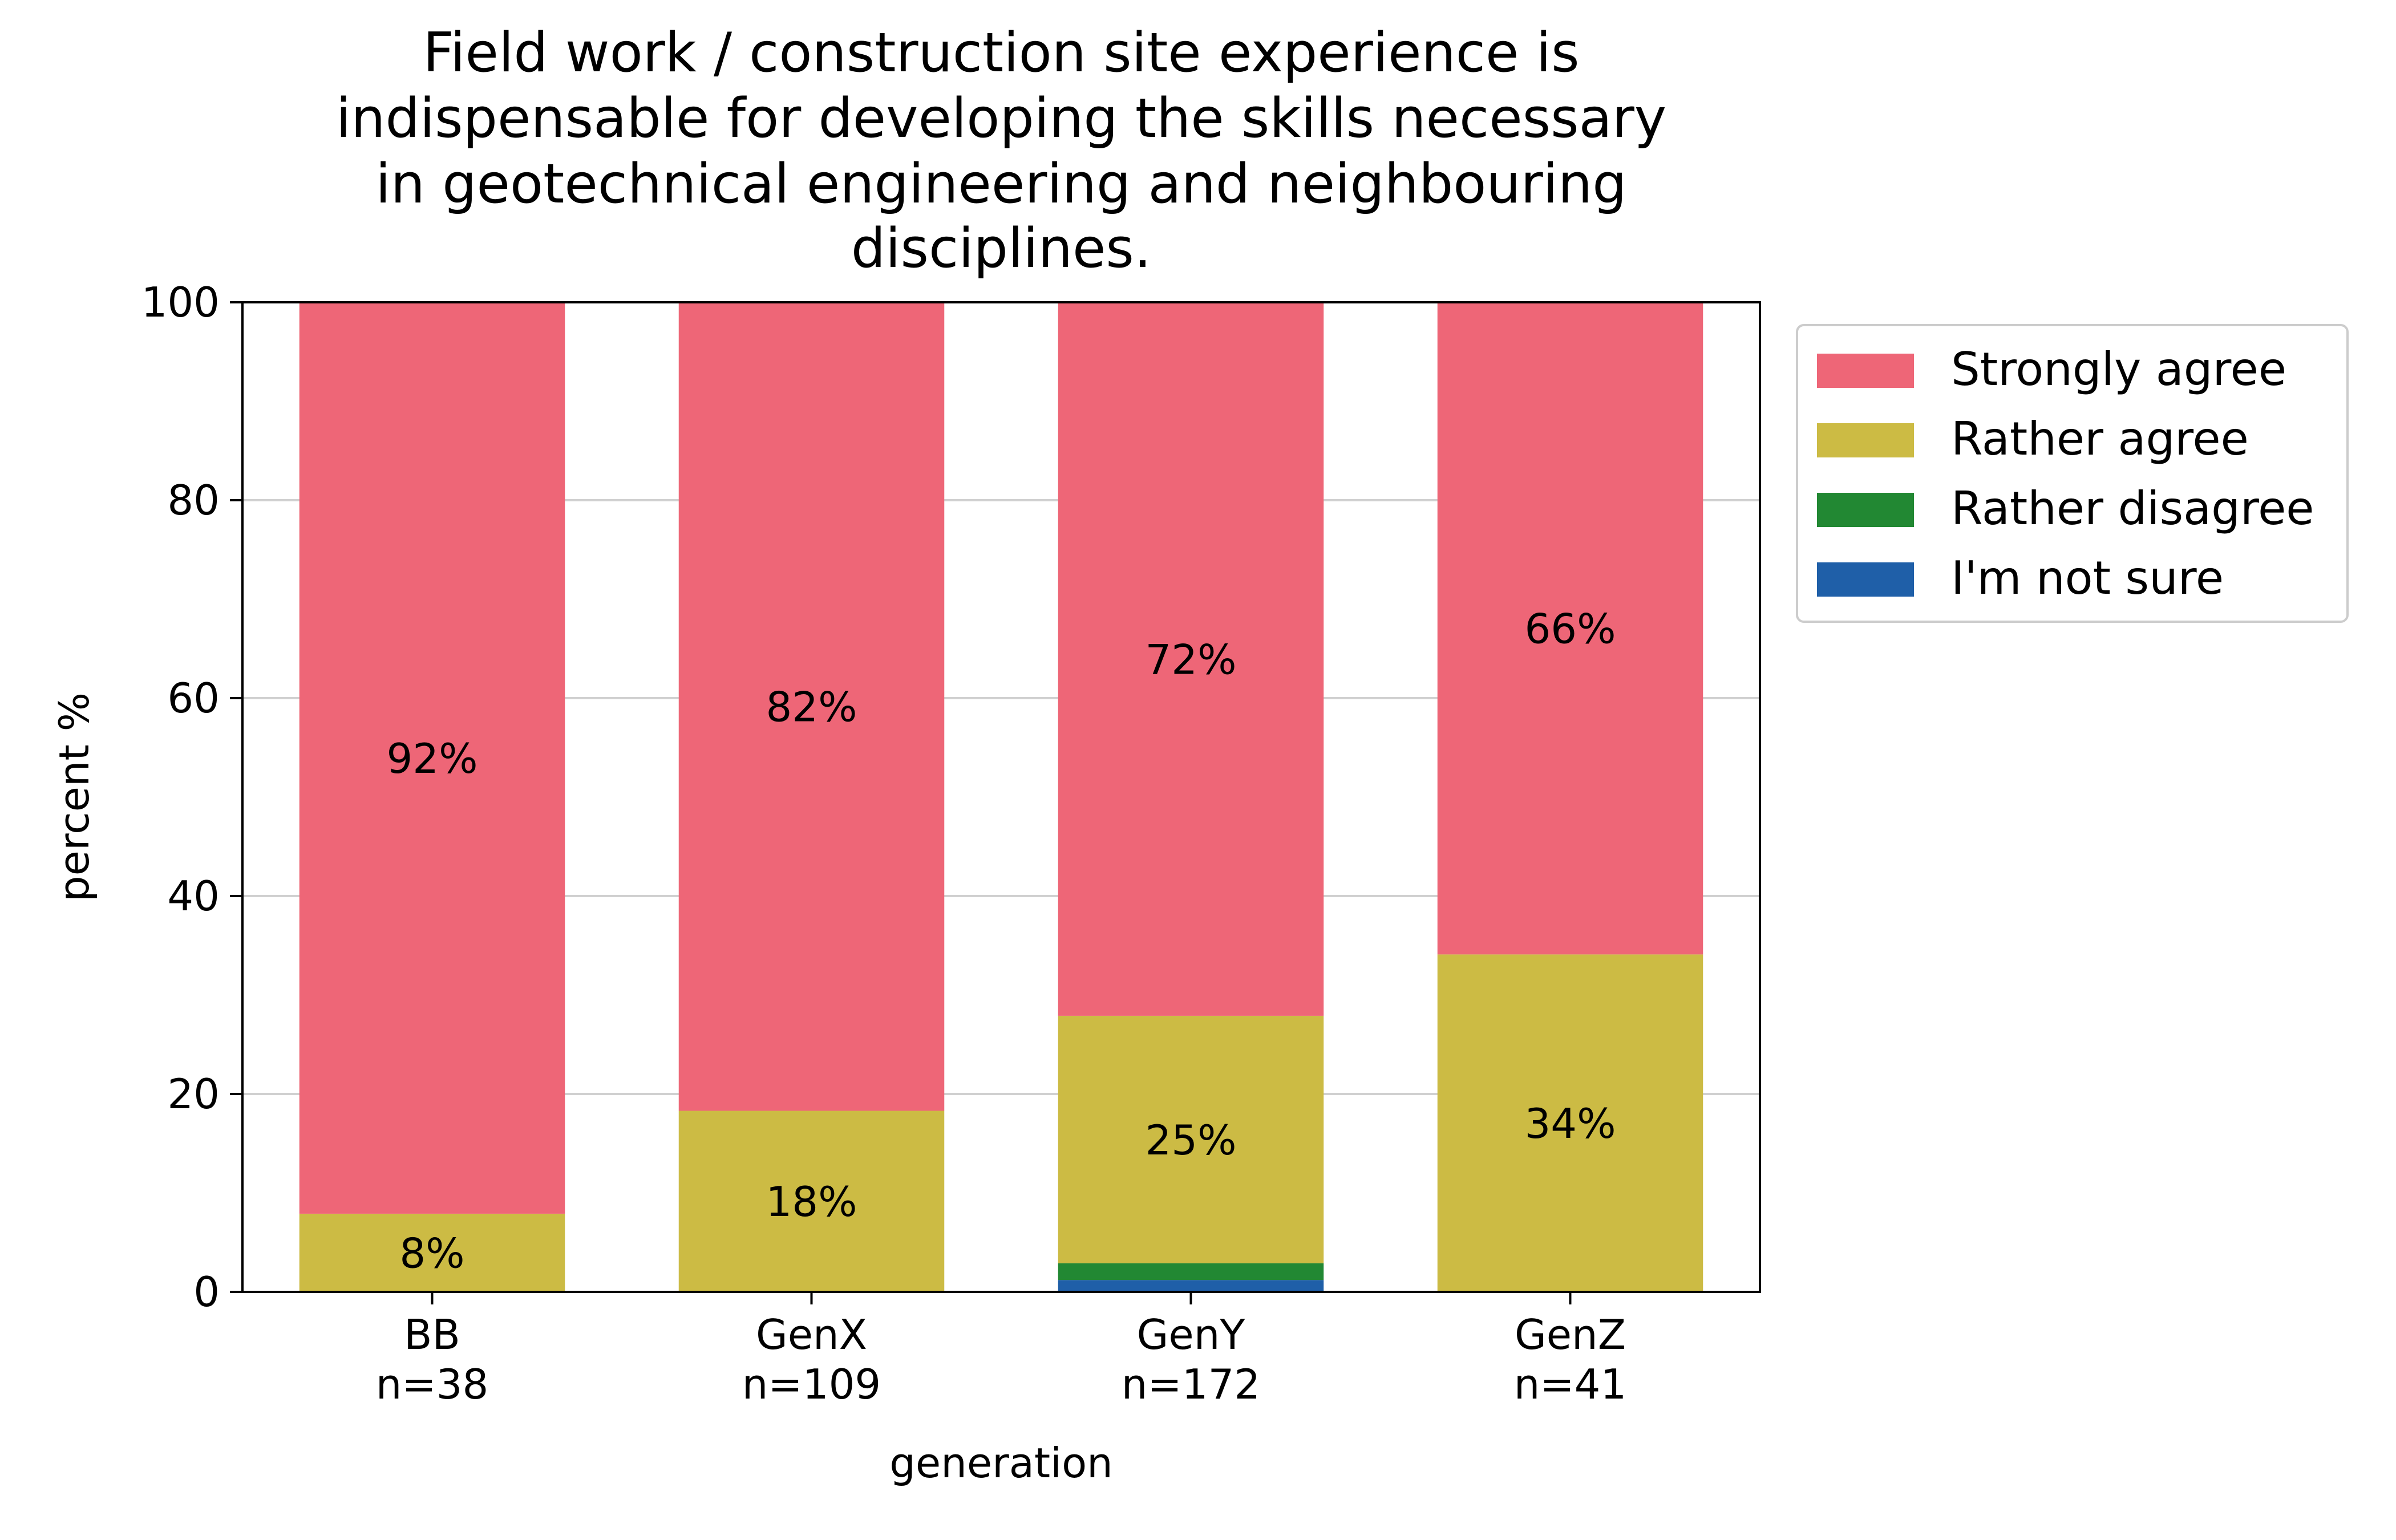 The width and height of the screenshot is (2396, 1540). Describe the element at coordinates (74, 797) in the screenshot. I see `y-axis-label: percent %` at that location.